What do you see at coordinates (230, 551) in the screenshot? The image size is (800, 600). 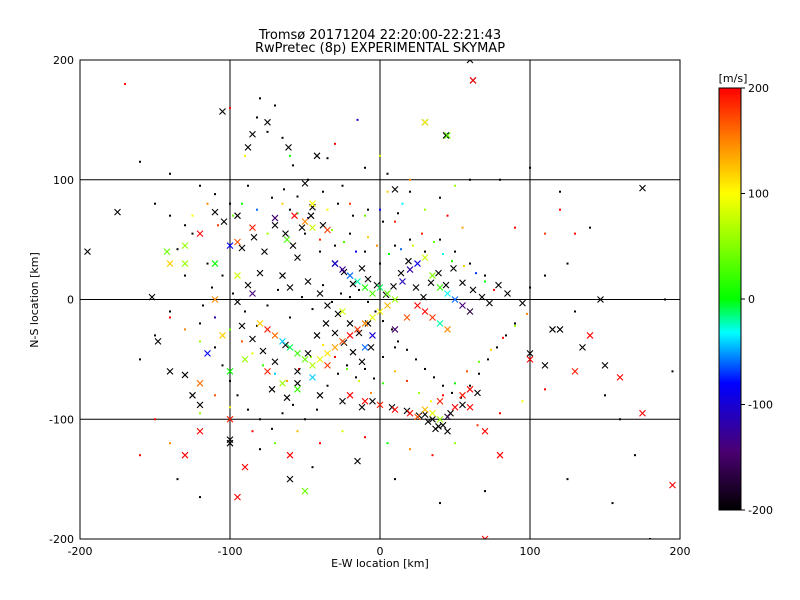 I see `x-tick-label: -100` at bounding box center [230, 551].